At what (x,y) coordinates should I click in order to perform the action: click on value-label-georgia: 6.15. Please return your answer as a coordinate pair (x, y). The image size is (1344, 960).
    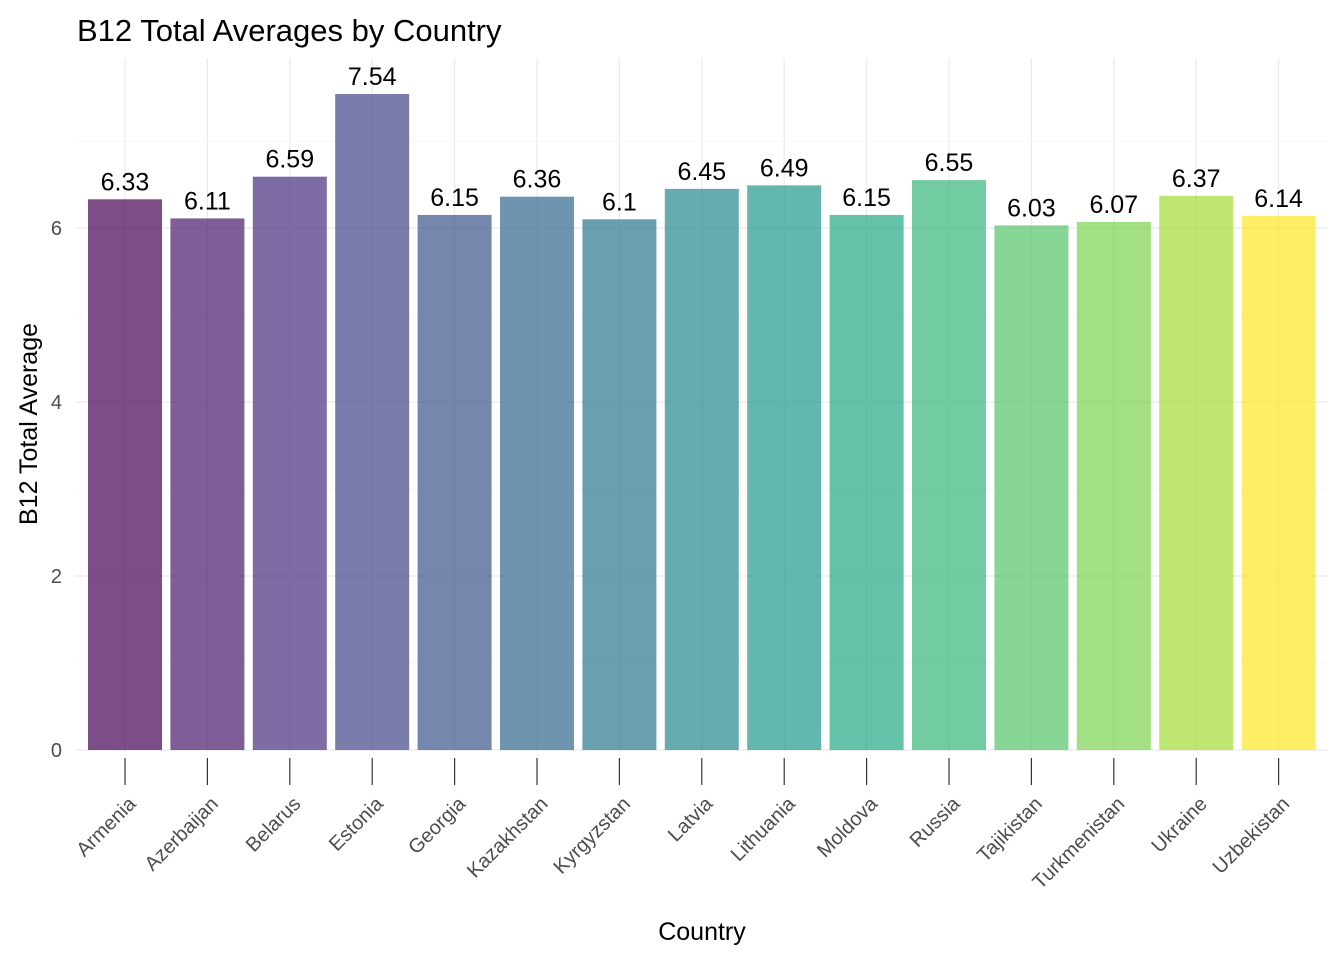
    Looking at the image, I should click on (454, 198).